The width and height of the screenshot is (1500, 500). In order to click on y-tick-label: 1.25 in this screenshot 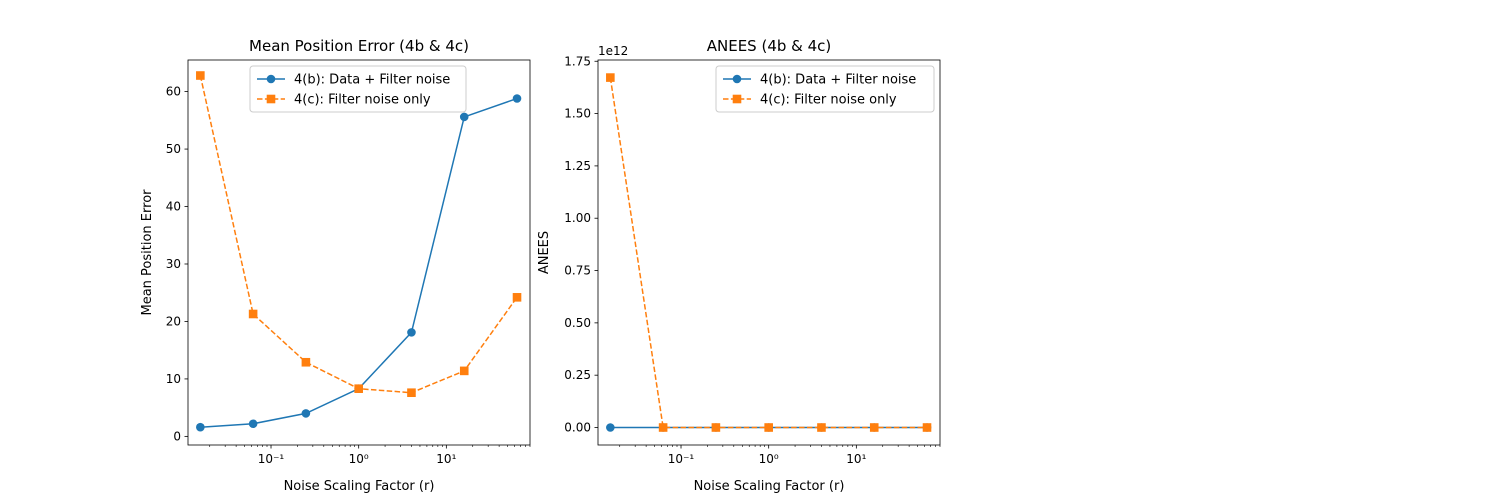, I will do `click(577, 166)`.